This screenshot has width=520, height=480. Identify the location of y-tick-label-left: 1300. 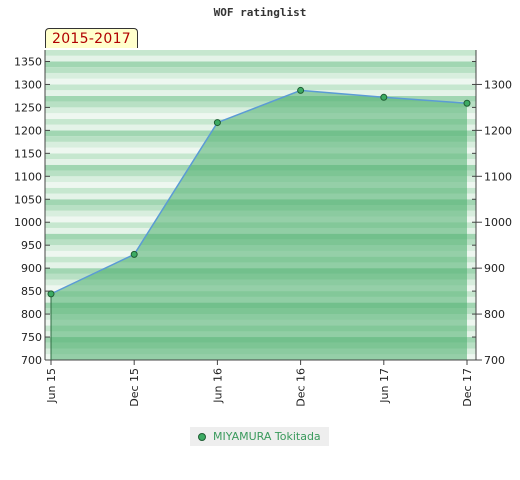
(28, 84).